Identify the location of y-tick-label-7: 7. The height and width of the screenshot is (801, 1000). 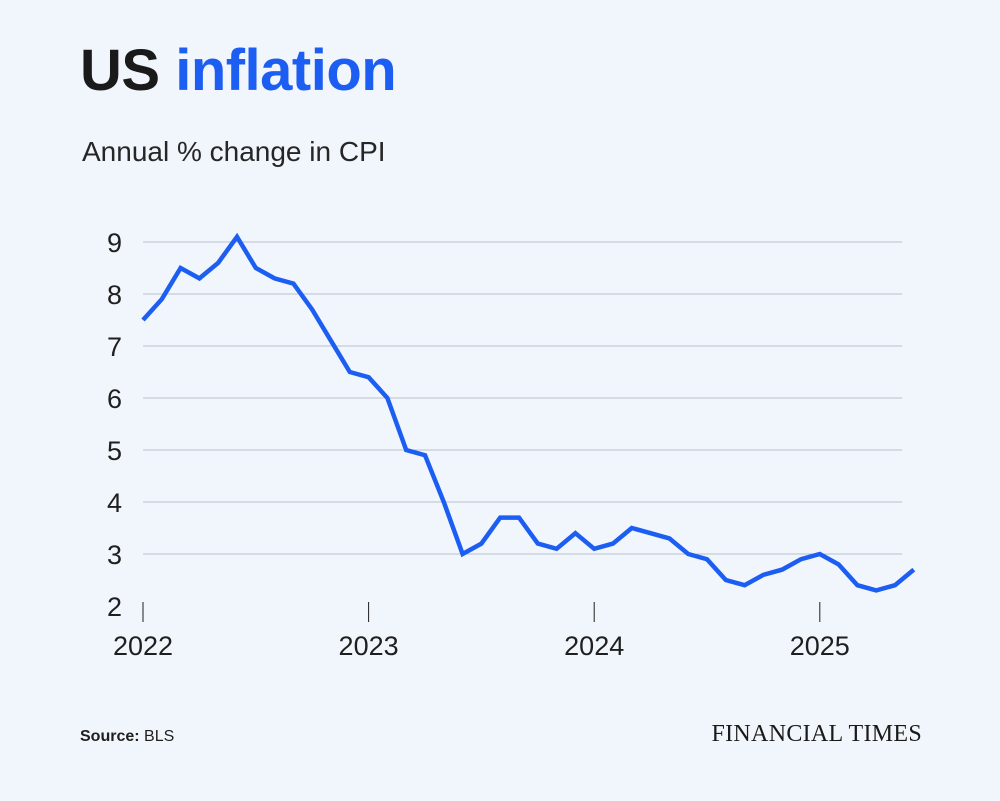
(114, 347).